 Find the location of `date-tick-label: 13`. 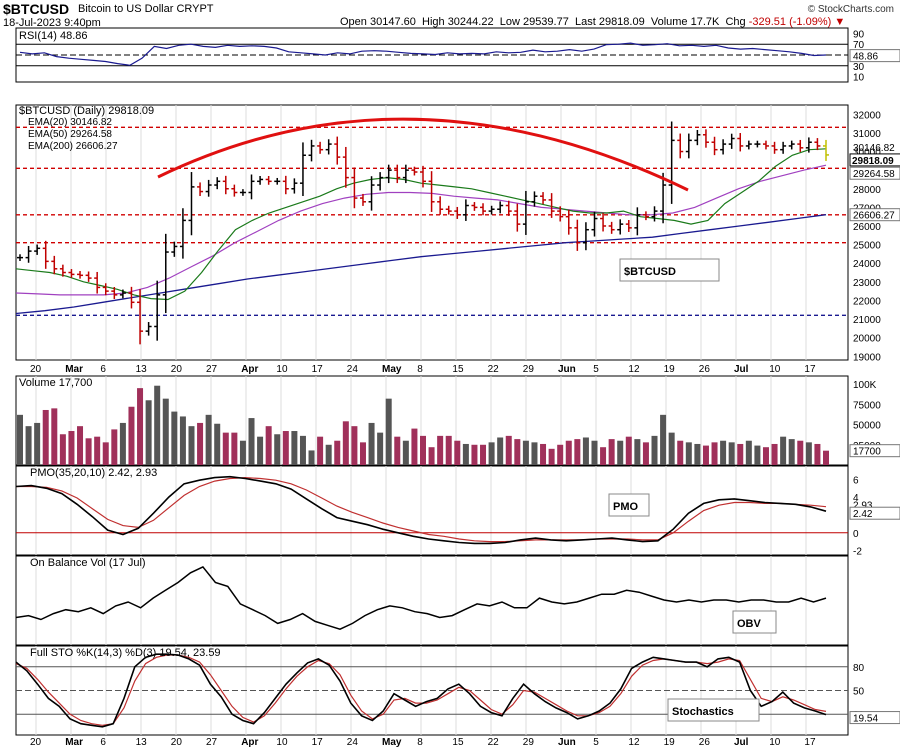

date-tick-label: 13 is located at coordinates (142, 369).